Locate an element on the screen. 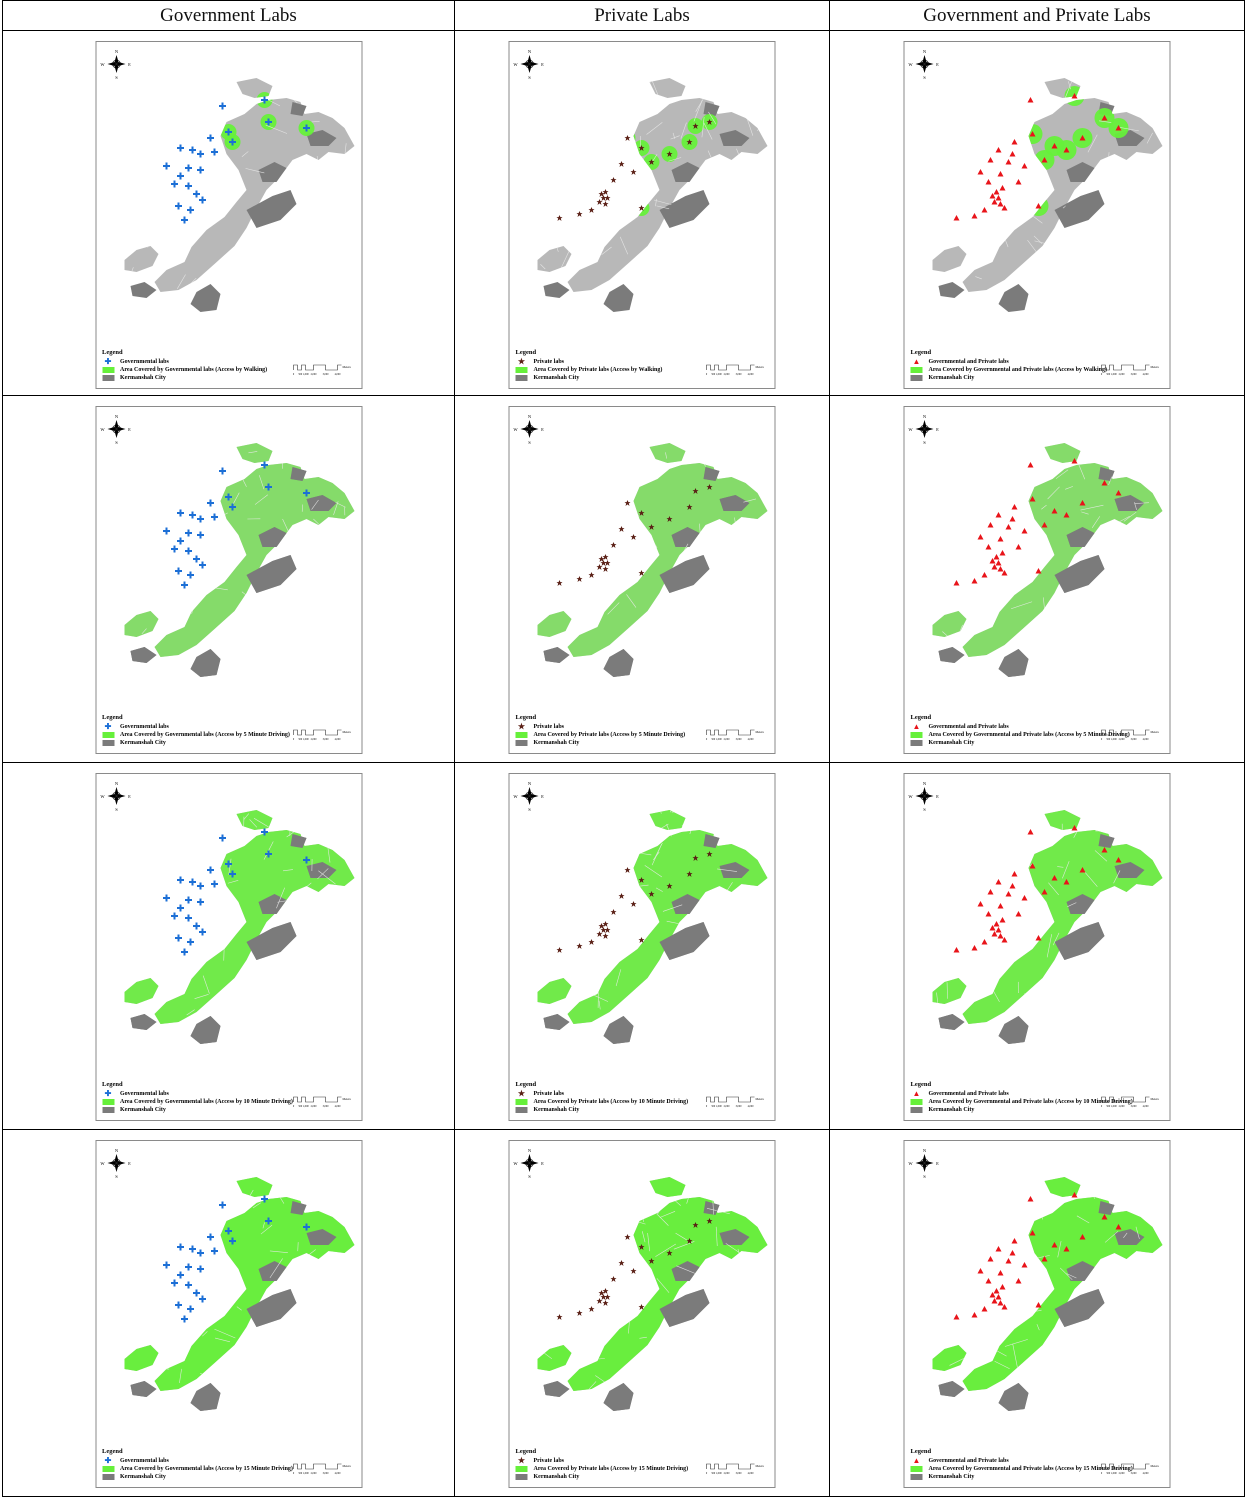 The width and height of the screenshot is (1248, 1501). legend-marker: ✚ Governmental labs is located at coordinates (196, 727).